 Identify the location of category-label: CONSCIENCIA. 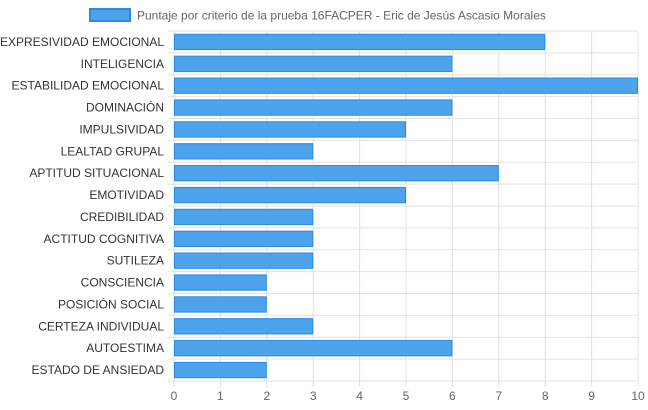
(122, 283).